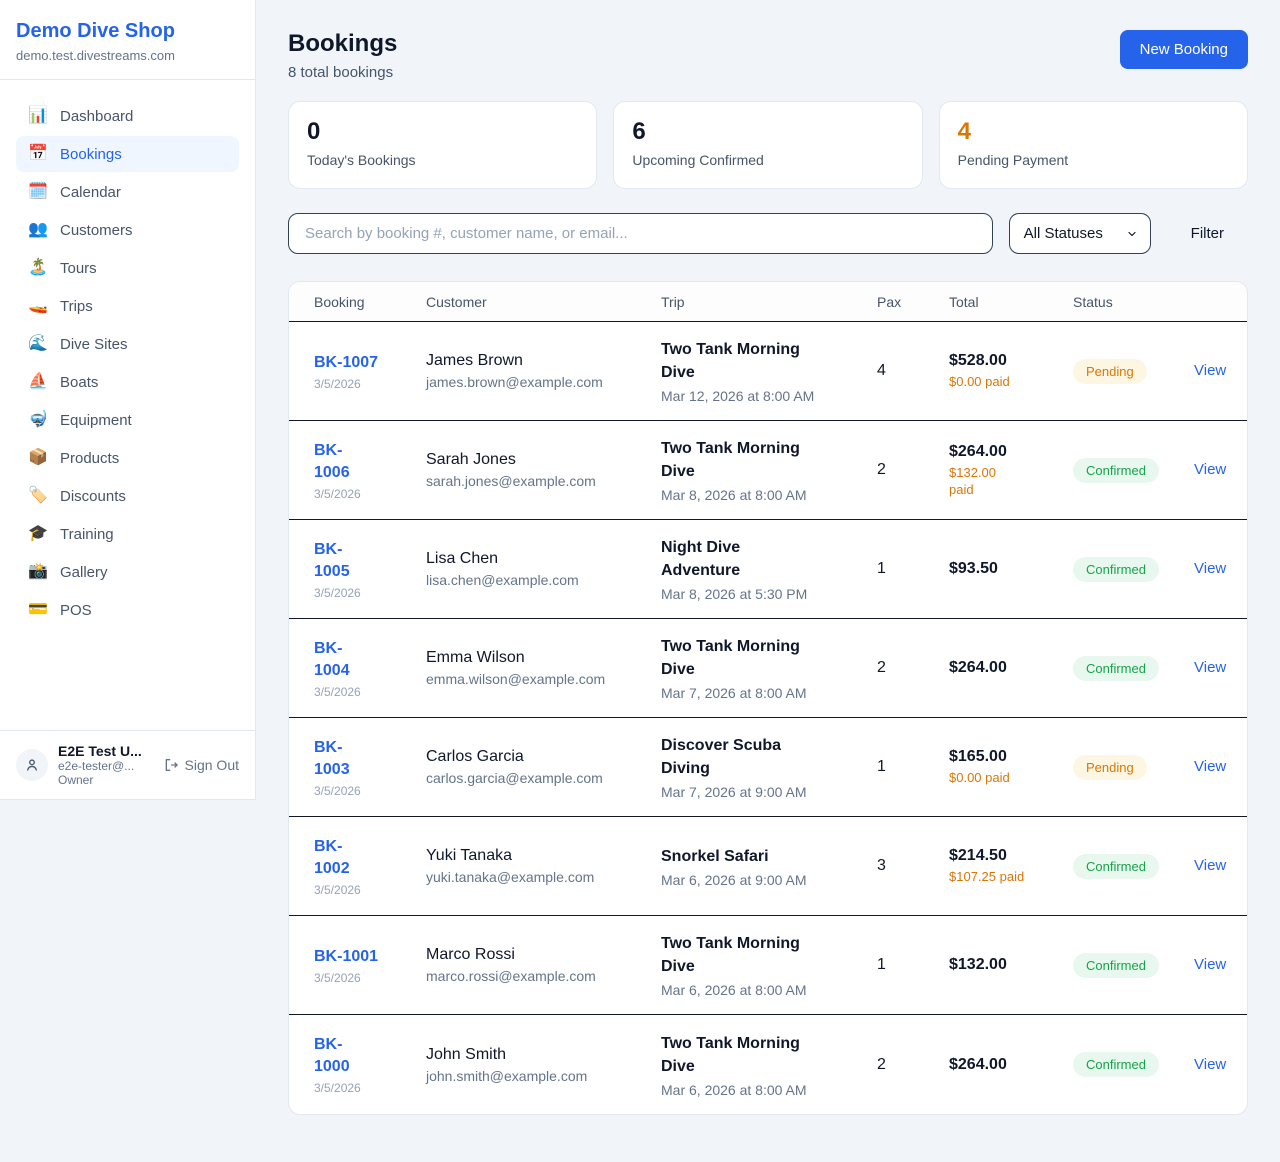 Image resolution: width=1280 pixels, height=1162 pixels. I want to click on status-filter-value: All Statuses, so click(1063, 233).